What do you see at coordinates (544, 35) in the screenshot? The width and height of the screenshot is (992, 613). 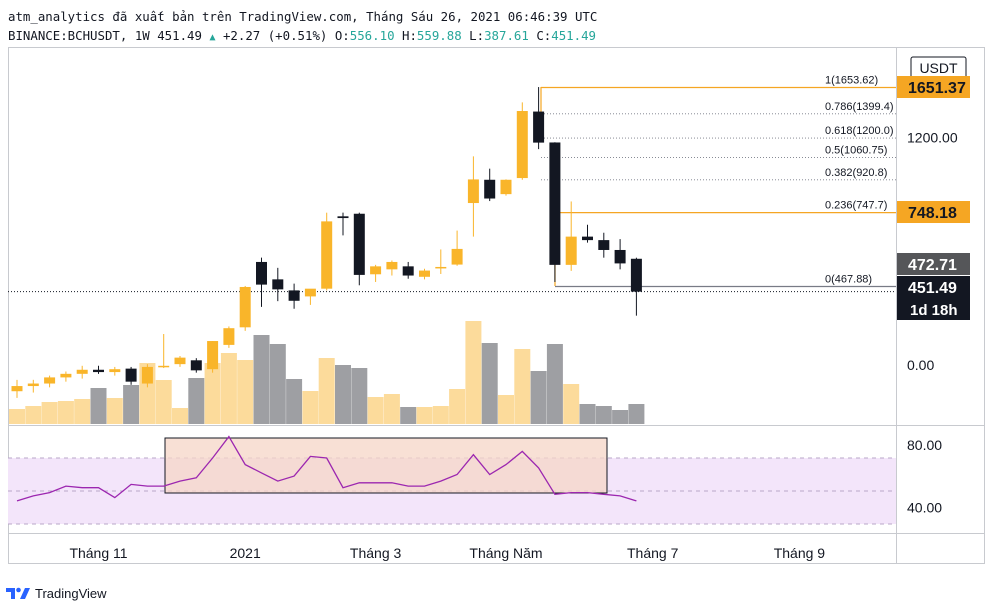 I see `close-label: C:` at bounding box center [544, 35].